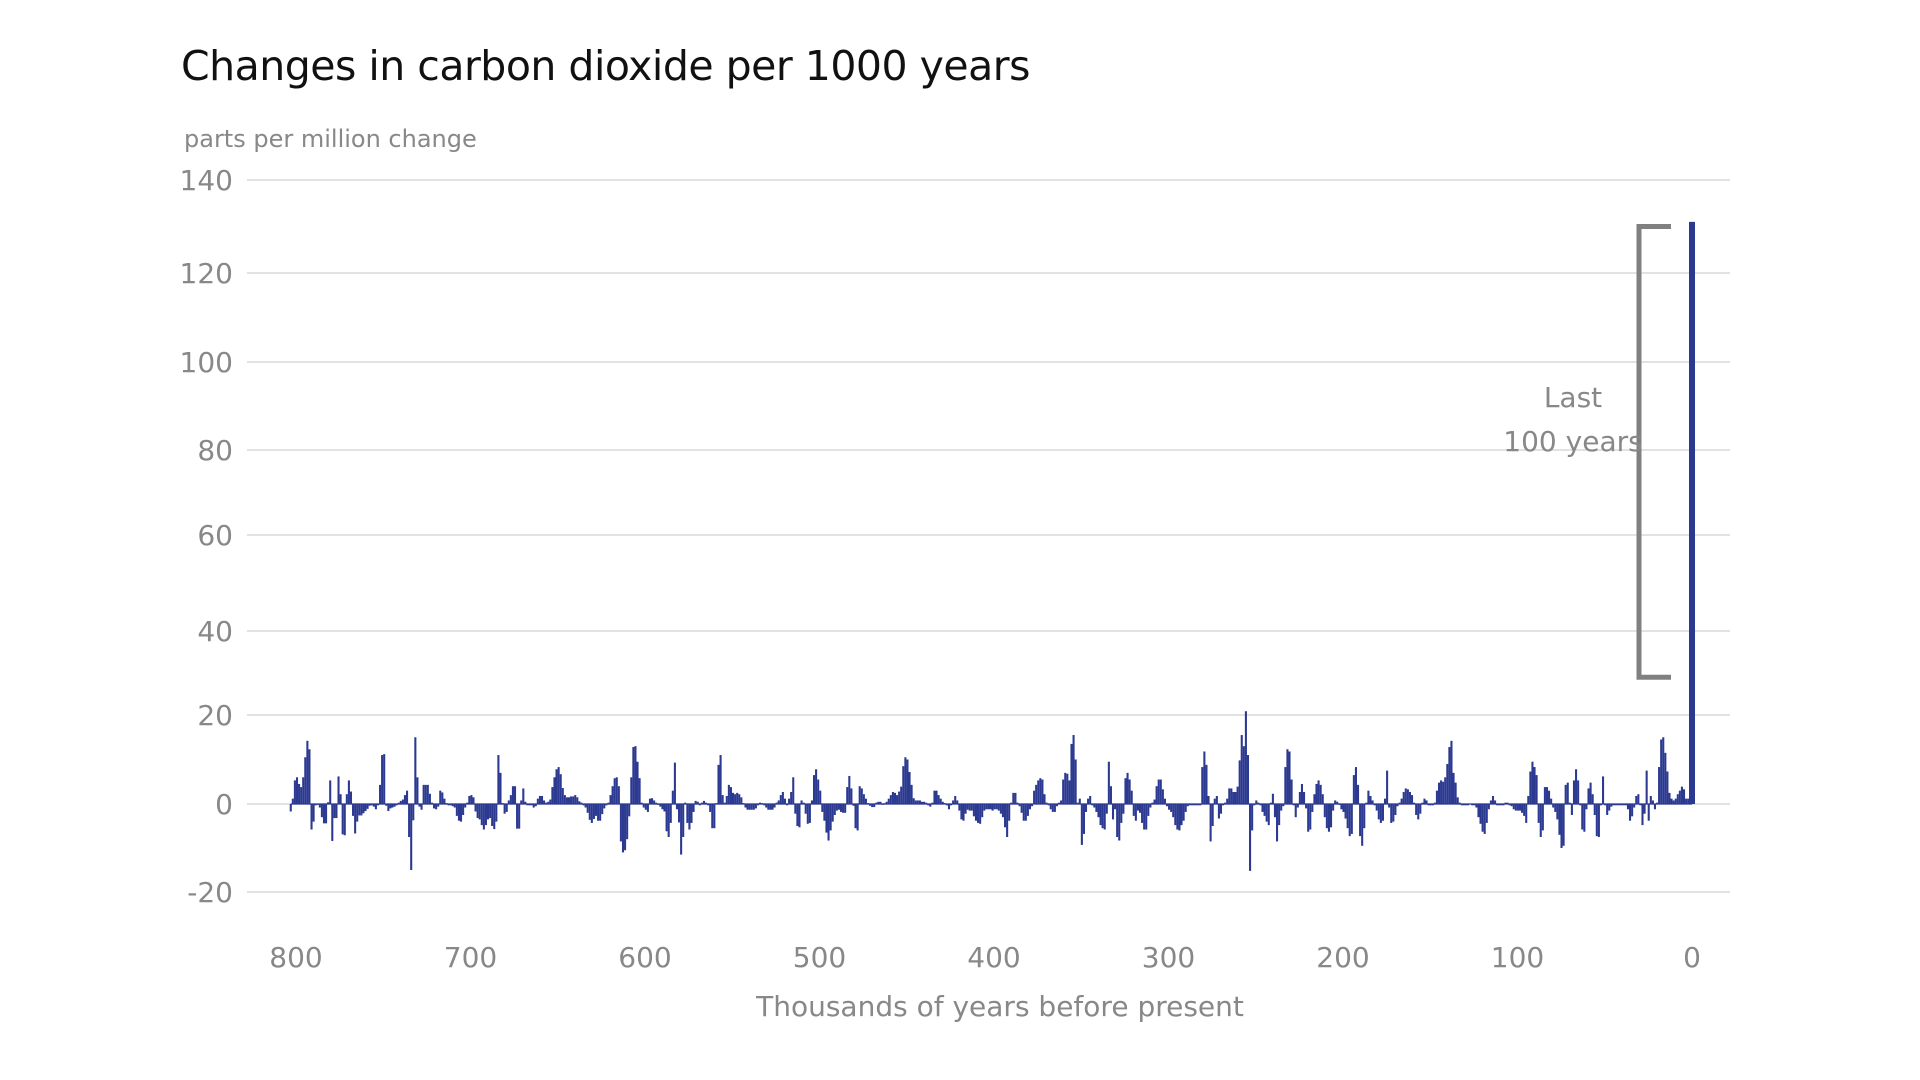 The width and height of the screenshot is (1920, 1080). Describe the element at coordinates (215, 715) in the screenshot. I see `y-tick-label: 20` at that location.